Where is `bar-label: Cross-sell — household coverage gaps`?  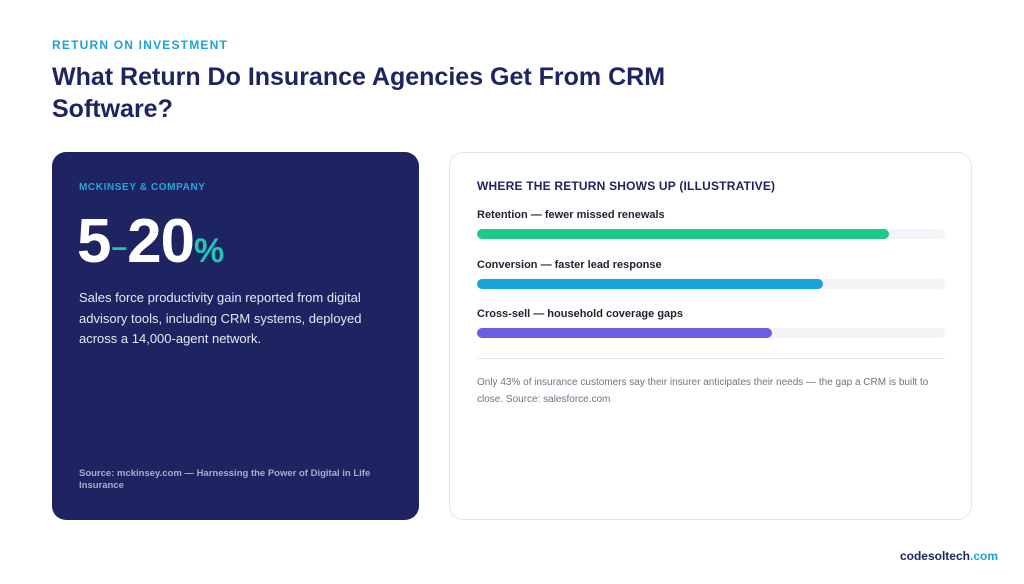 bar-label: Cross-sell — household coverage gaps is located at coordinates (580, 314).